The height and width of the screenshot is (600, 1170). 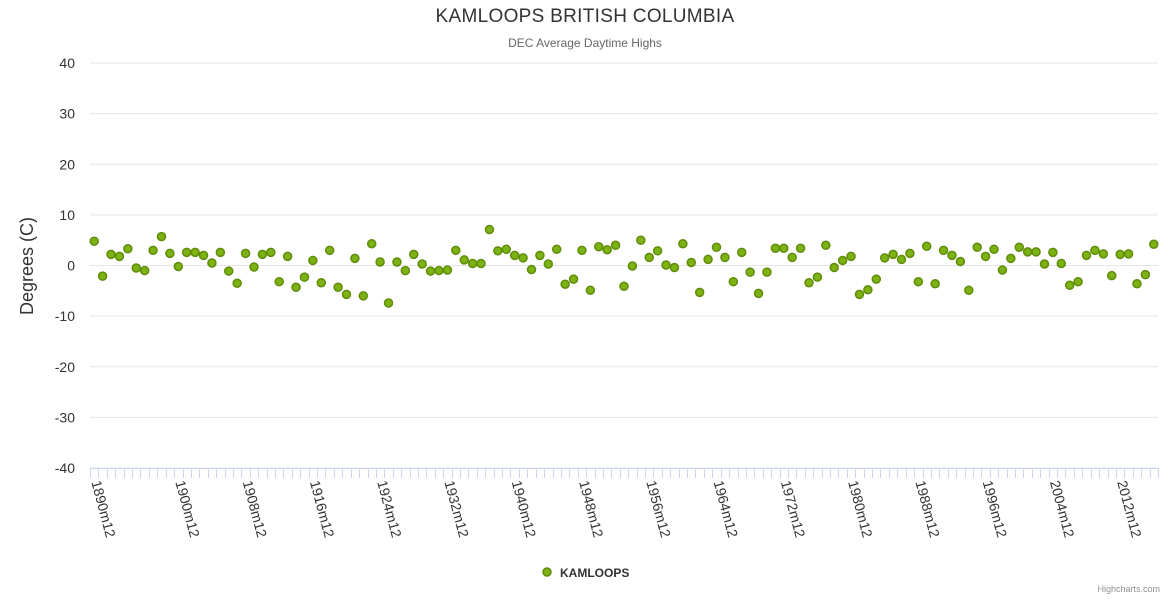 What do you see at coordinates (1128, 589) in the screenshot?
I see `credits-link: Highcharts.com` at bounding box center [1128, 589].